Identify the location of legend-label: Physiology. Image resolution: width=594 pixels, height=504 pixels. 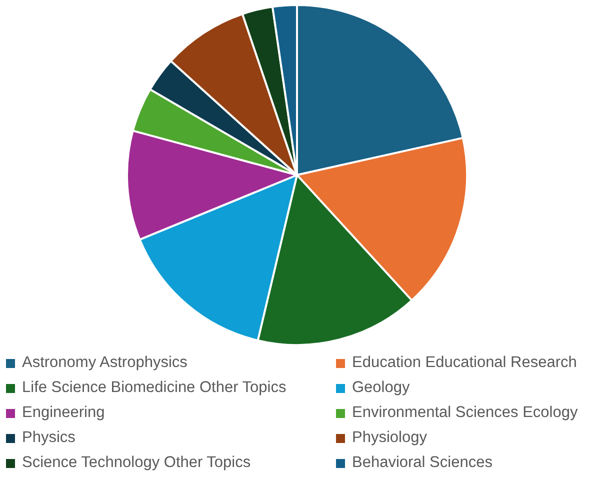
(389, 438).